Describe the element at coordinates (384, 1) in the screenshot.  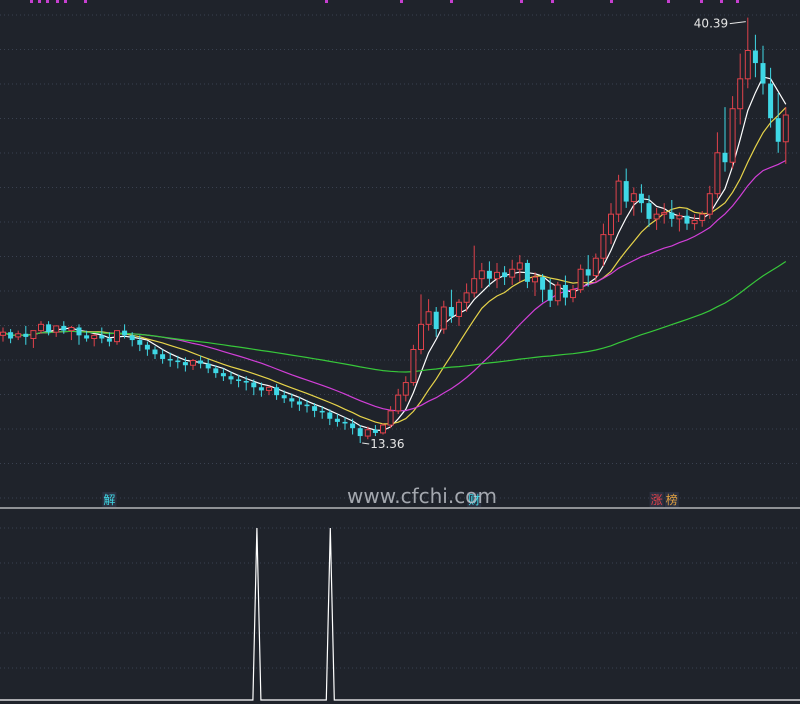
I see `top-marker-row` at that location.